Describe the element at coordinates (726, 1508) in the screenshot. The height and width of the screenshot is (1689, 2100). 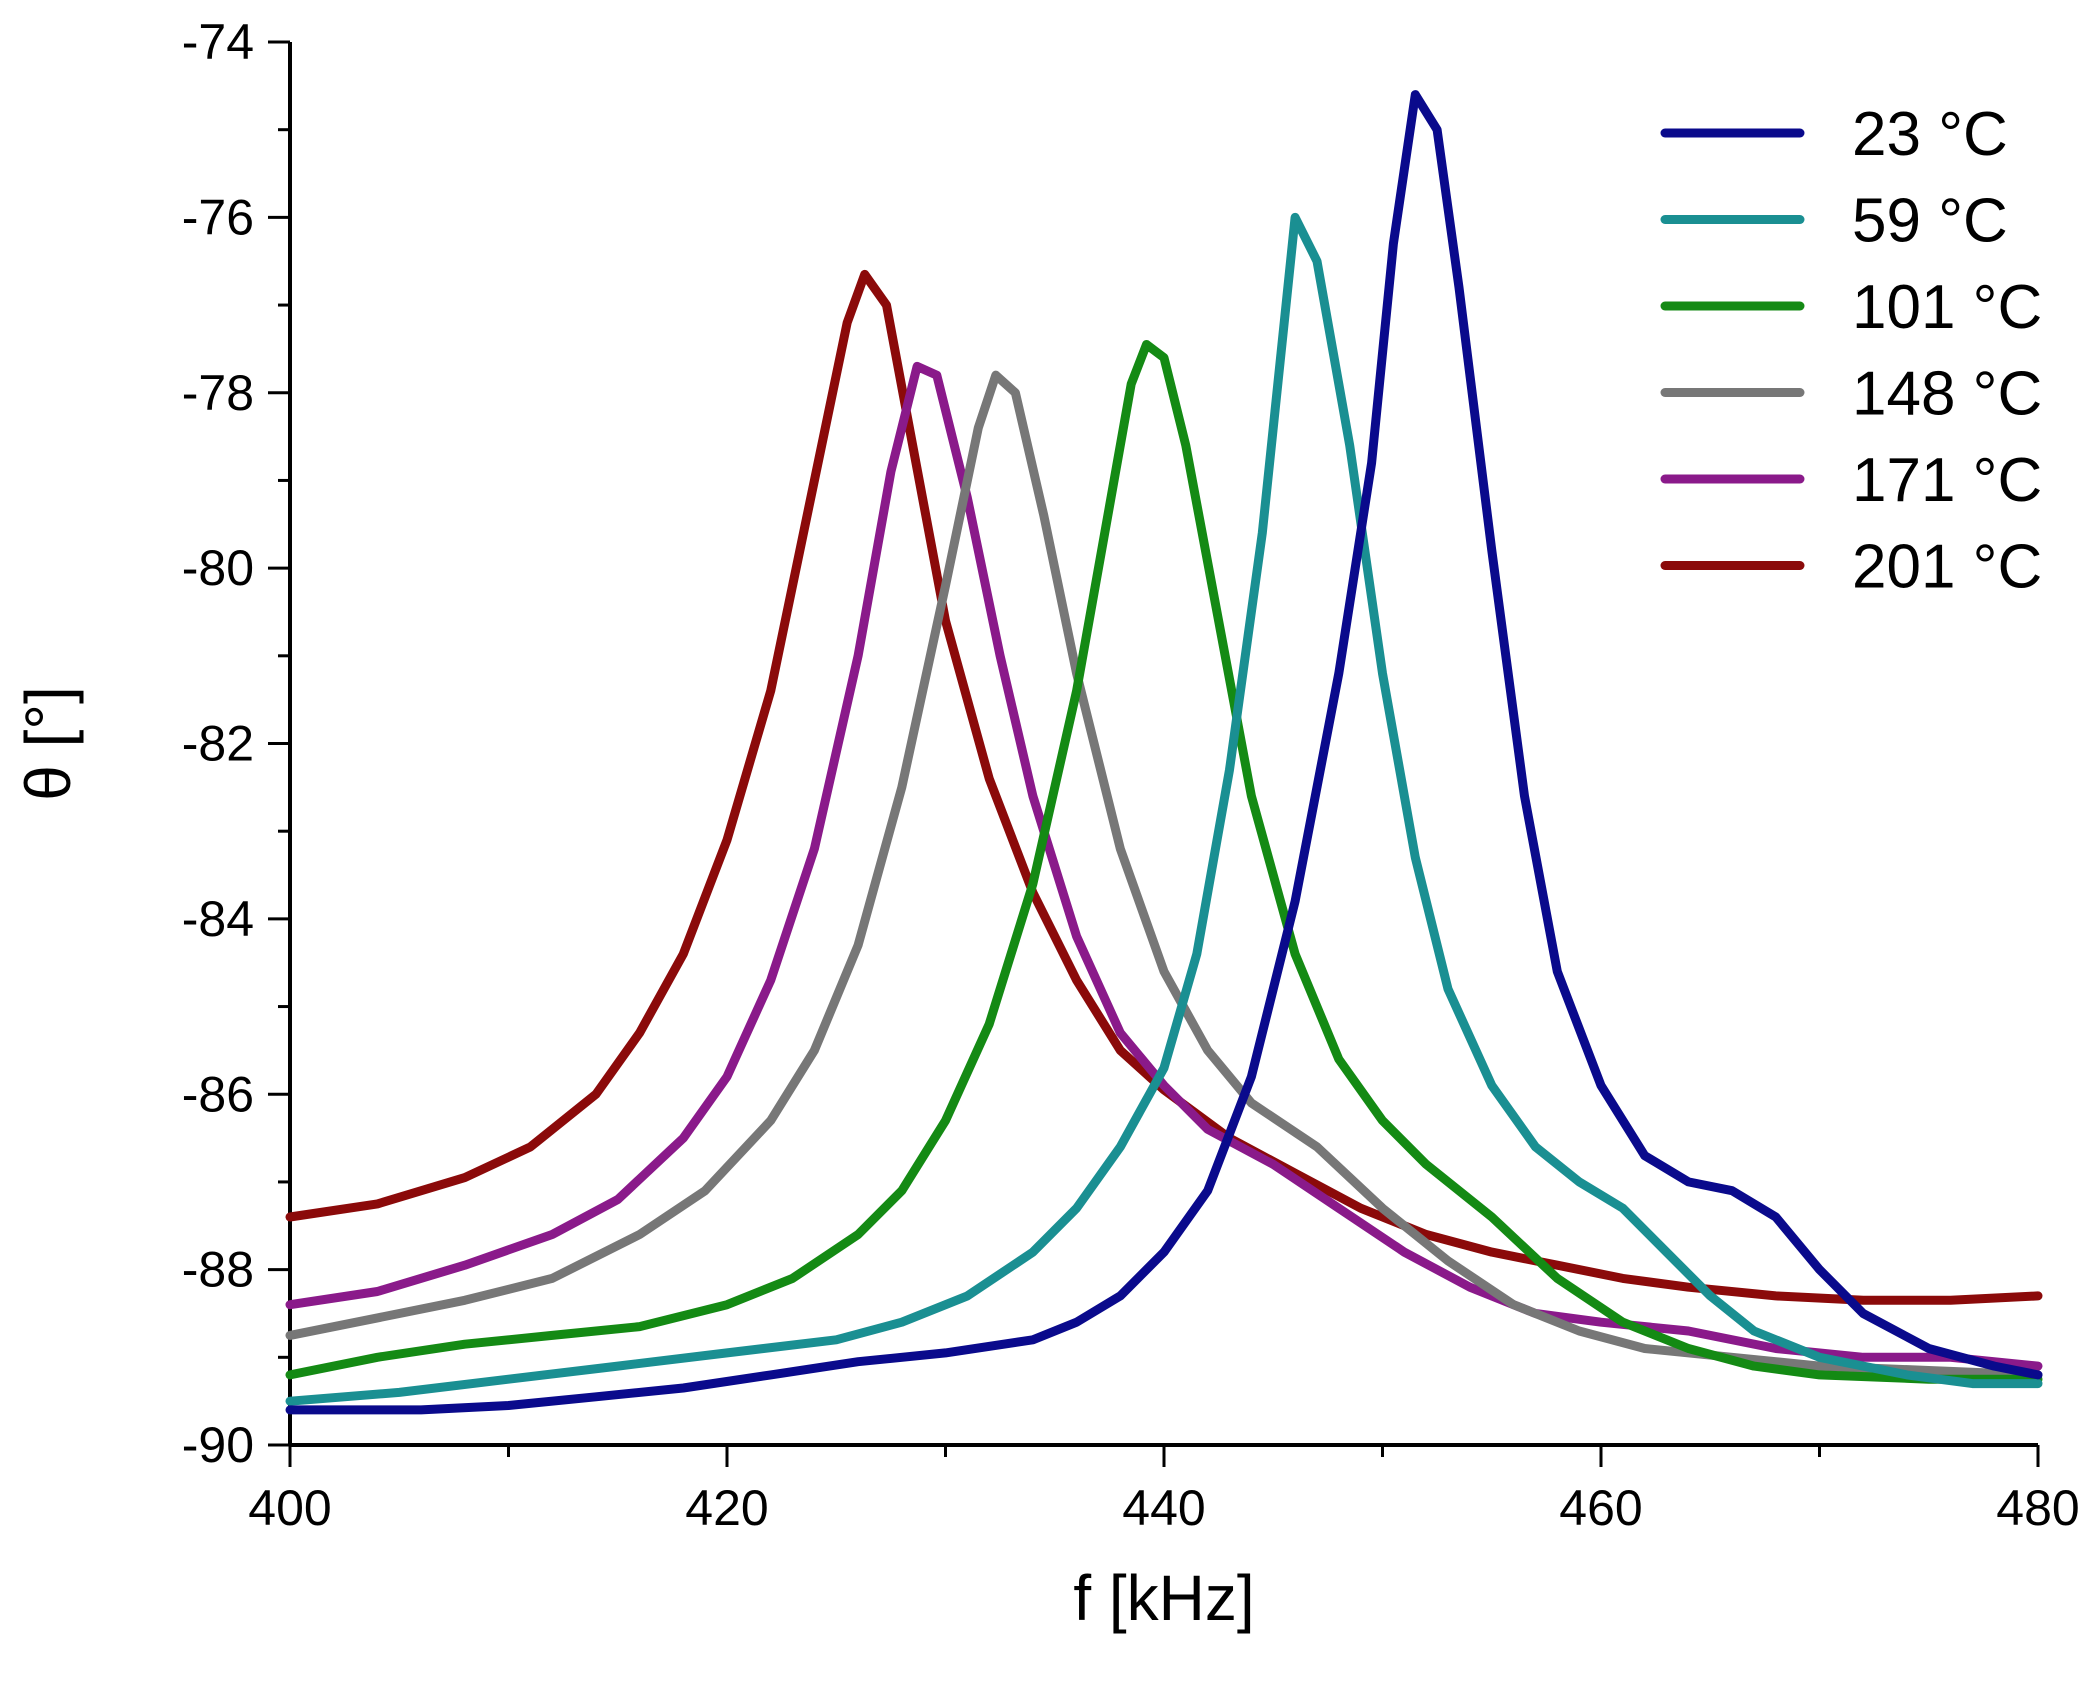
I see `x-tick-label: 420` at that location.